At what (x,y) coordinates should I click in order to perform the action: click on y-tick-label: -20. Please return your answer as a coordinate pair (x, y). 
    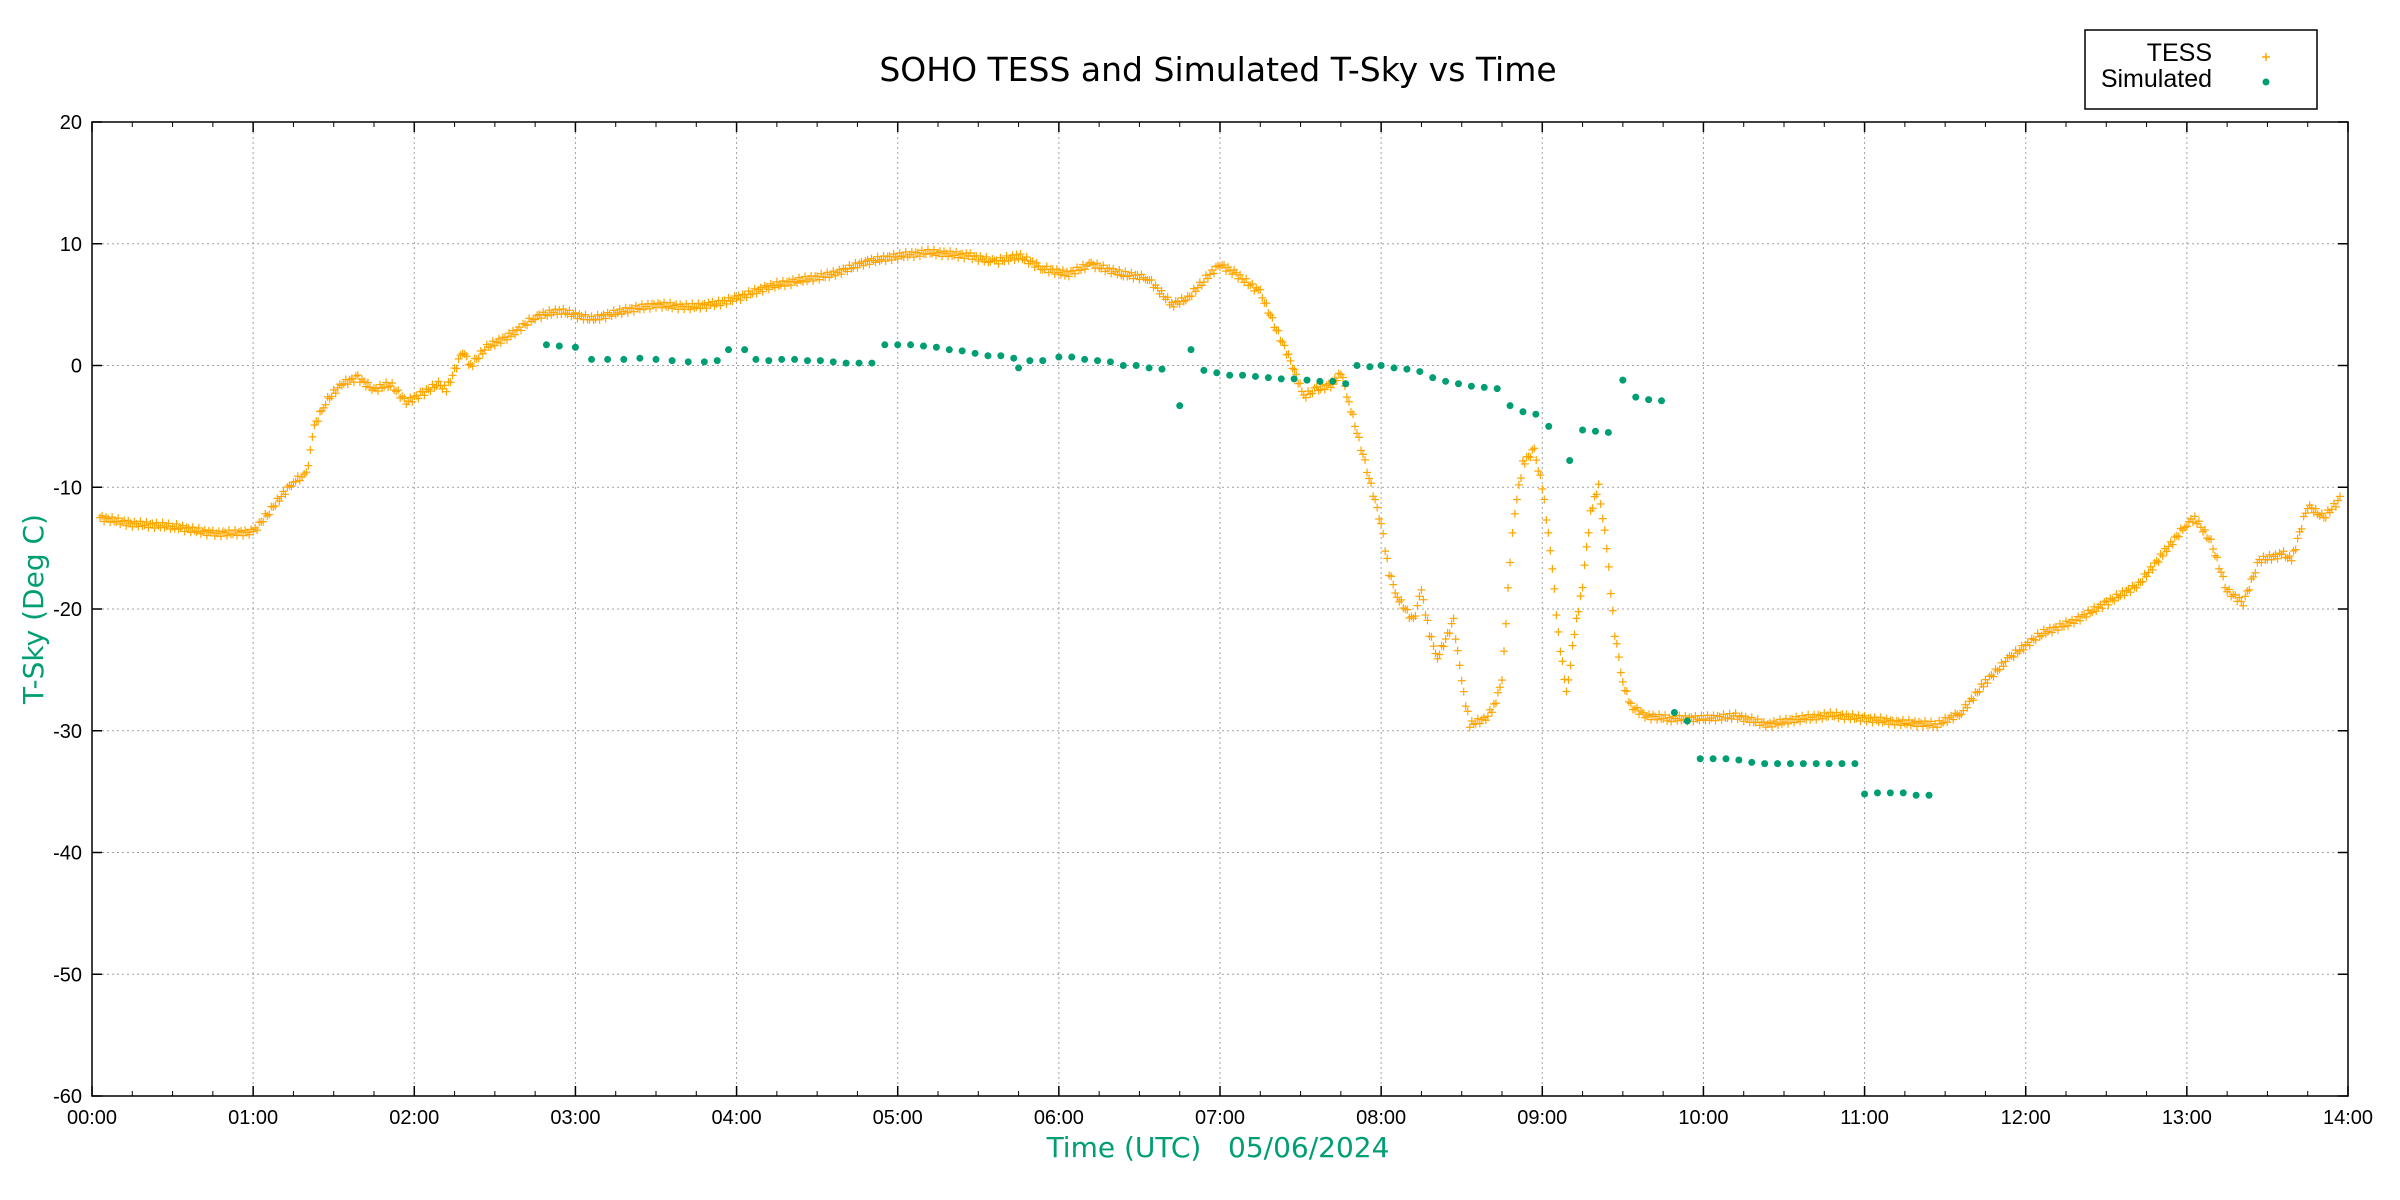
    Looking at the image, I should click on (67, 610).